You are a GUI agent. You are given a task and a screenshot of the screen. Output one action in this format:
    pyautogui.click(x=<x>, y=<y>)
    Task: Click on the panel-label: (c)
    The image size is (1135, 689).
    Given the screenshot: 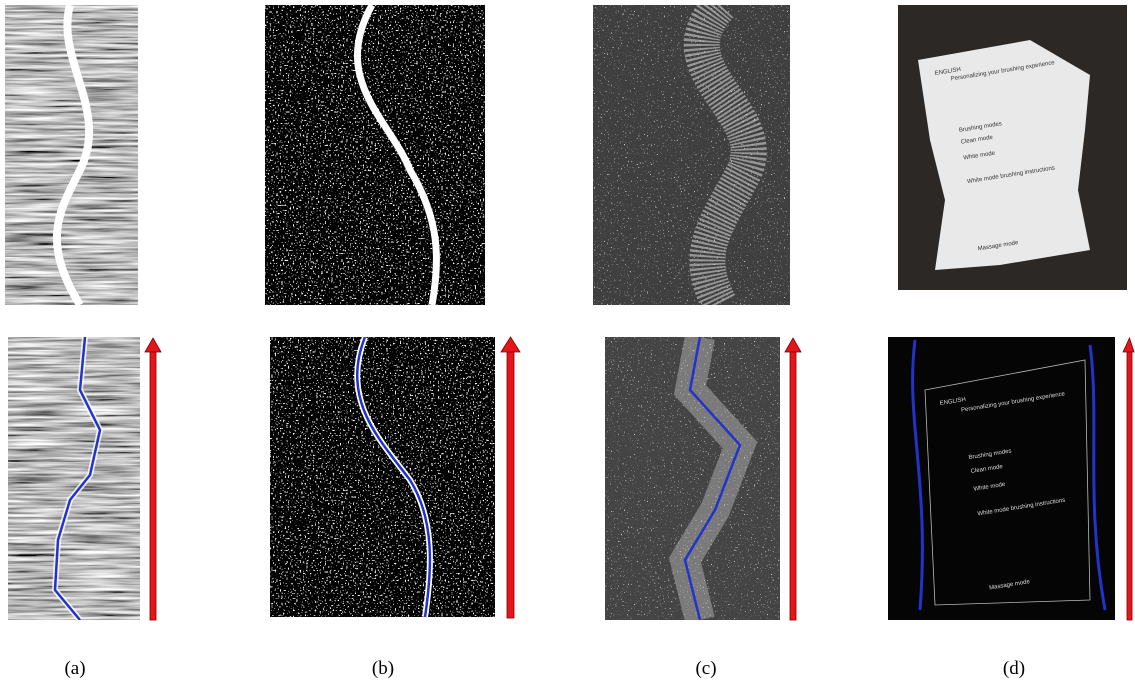 What is the action you would take?
    pyautogui.click(x=705, y=668)
    